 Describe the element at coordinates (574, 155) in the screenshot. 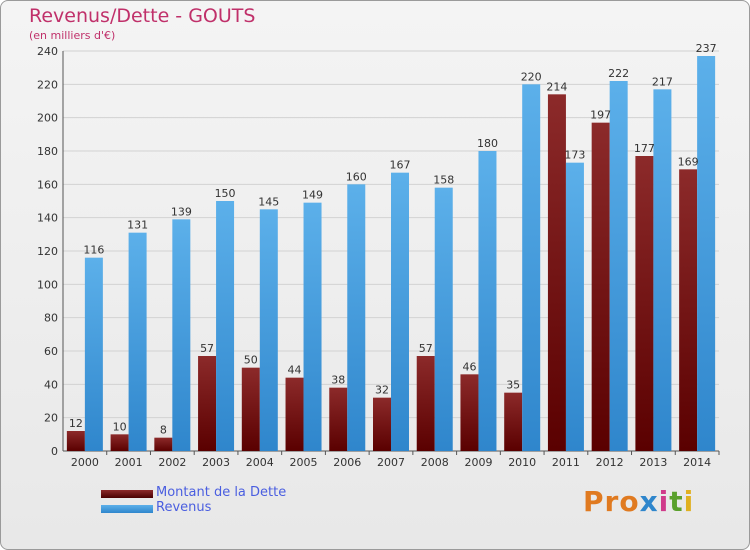

I see `data-label-revenus-2011: 173` at that location.